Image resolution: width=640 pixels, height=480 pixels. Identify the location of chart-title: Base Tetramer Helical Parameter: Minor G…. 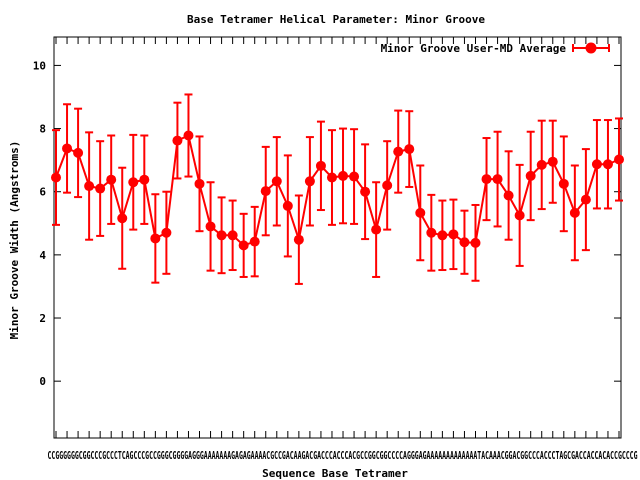
(336, 19).